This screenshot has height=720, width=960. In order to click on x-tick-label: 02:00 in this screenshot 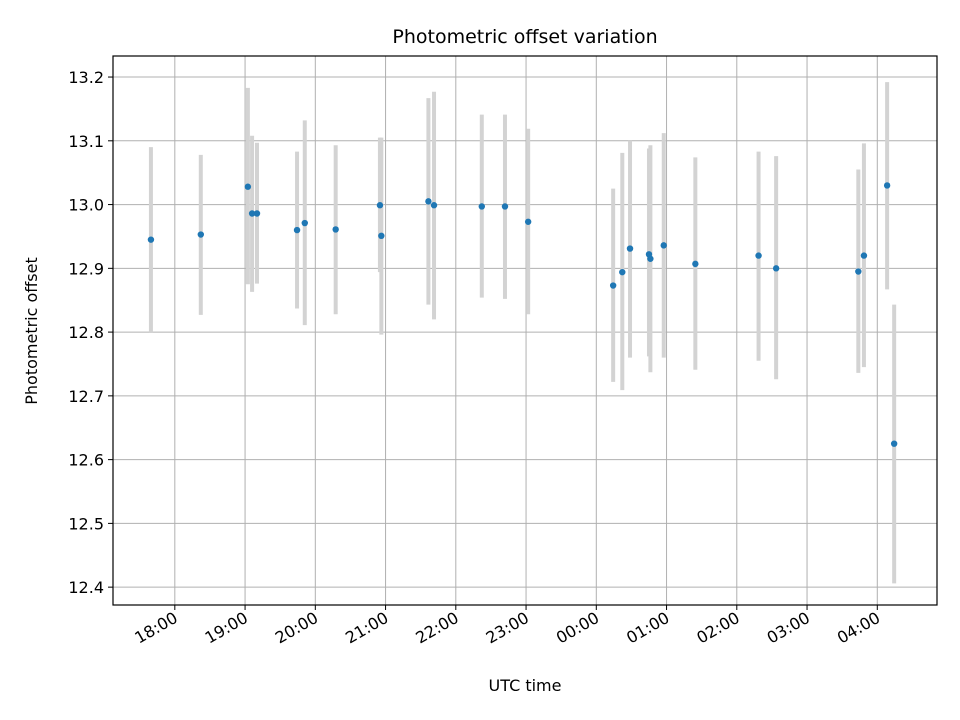, I will do `click(717, 628)`.